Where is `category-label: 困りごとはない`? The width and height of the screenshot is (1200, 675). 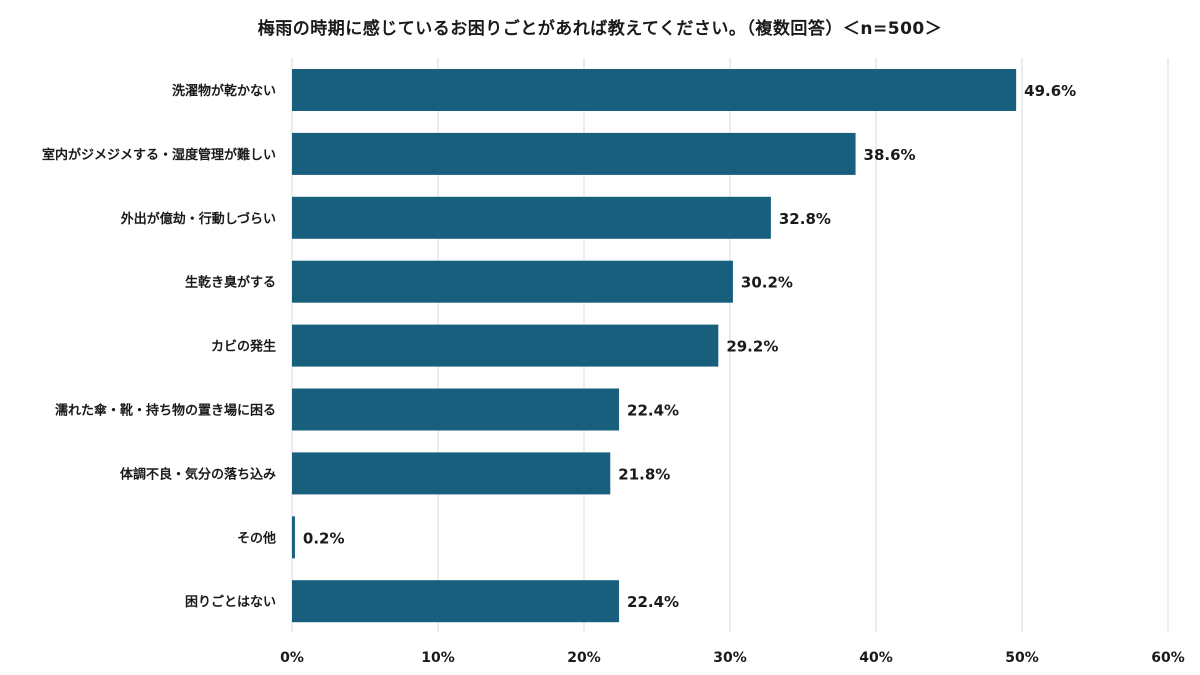 category-label: 困りごとはない is located at coordinates (230, 602).